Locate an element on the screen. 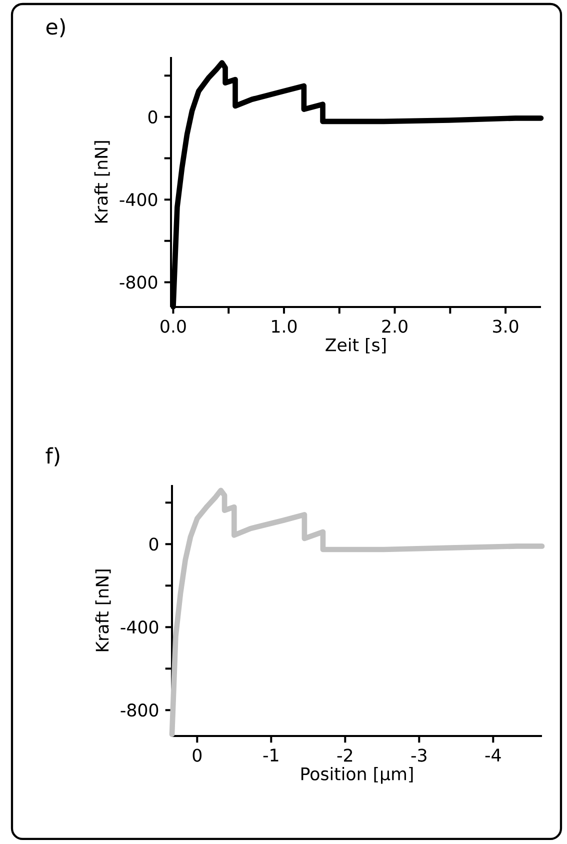 This screenshot has width=567, height=844. x-tick-label: 0.0 is located at coordinates (173, 326).